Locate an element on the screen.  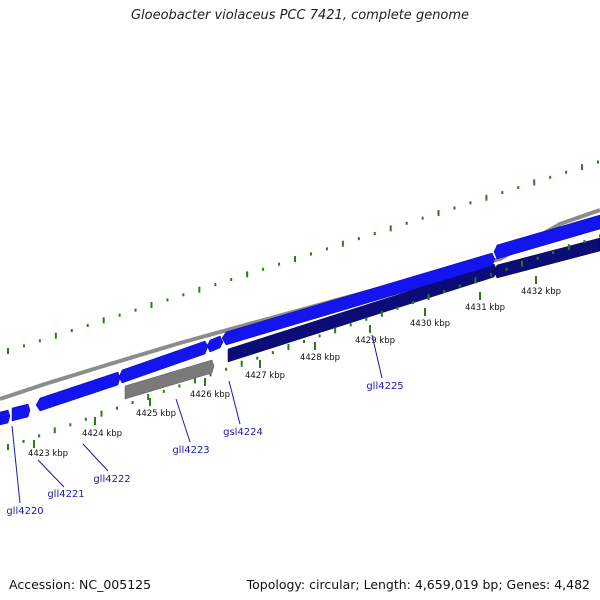
accession-text: Accession: NC_005125 is located at coordinates (80, 584).